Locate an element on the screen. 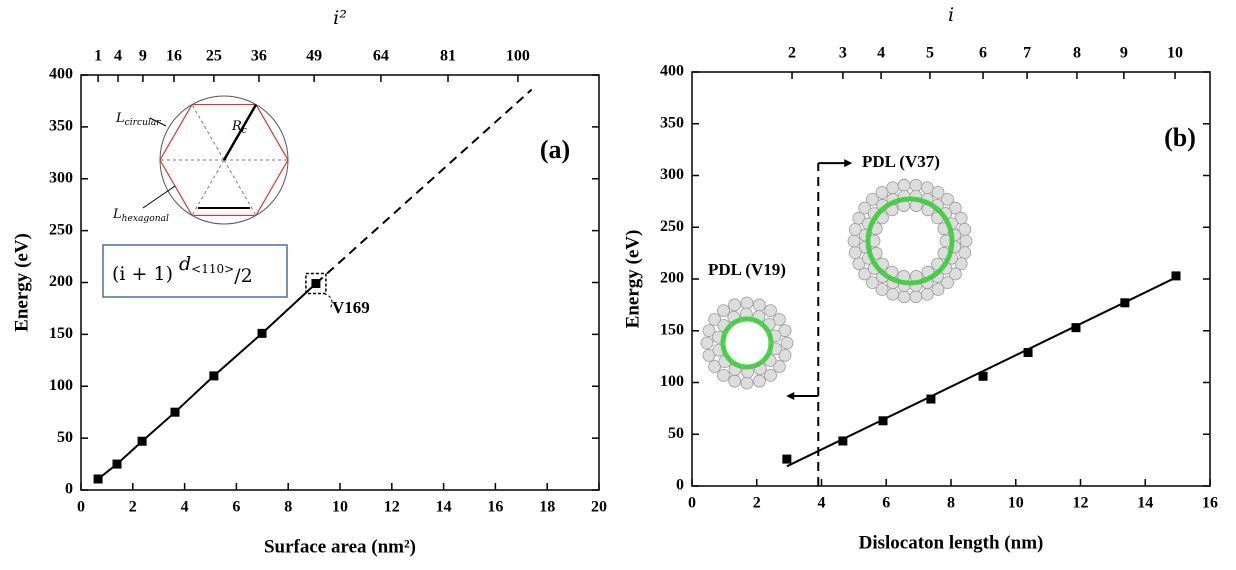 Image resolution: width=1236 pixels, height=570 pixels. x2-tick-label: 36 is located at coordinates (259, 56).